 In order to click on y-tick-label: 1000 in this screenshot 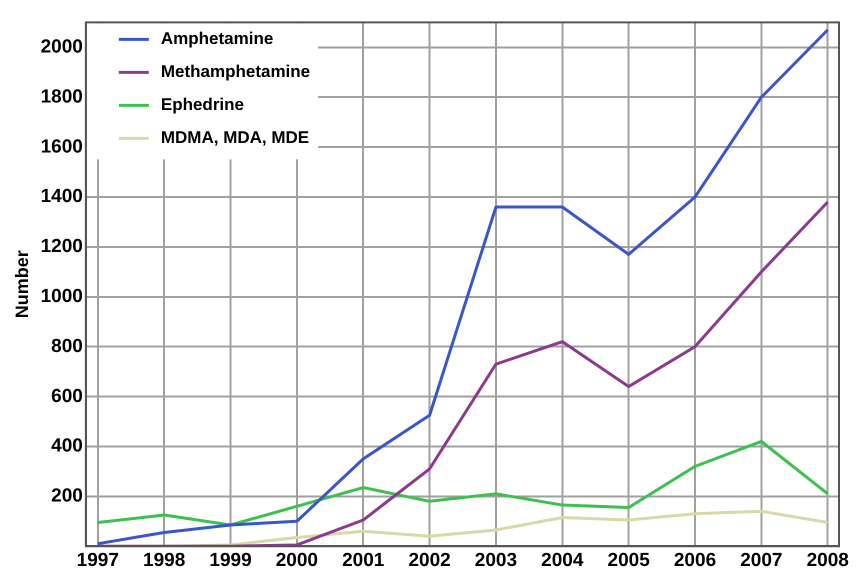, I will do `click(61, 297)`.